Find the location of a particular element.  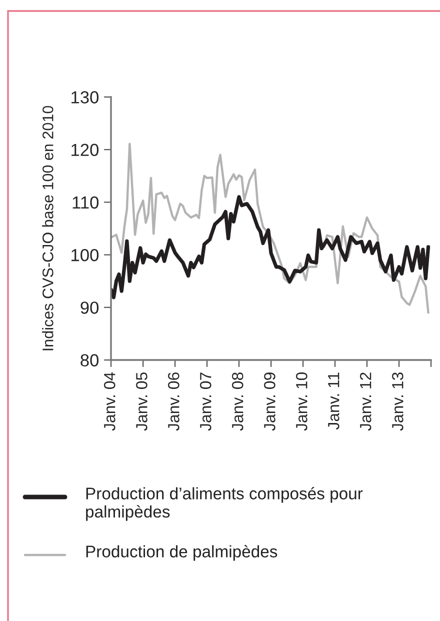

y-tick-label: 100 is located at coordinates (85, 255).